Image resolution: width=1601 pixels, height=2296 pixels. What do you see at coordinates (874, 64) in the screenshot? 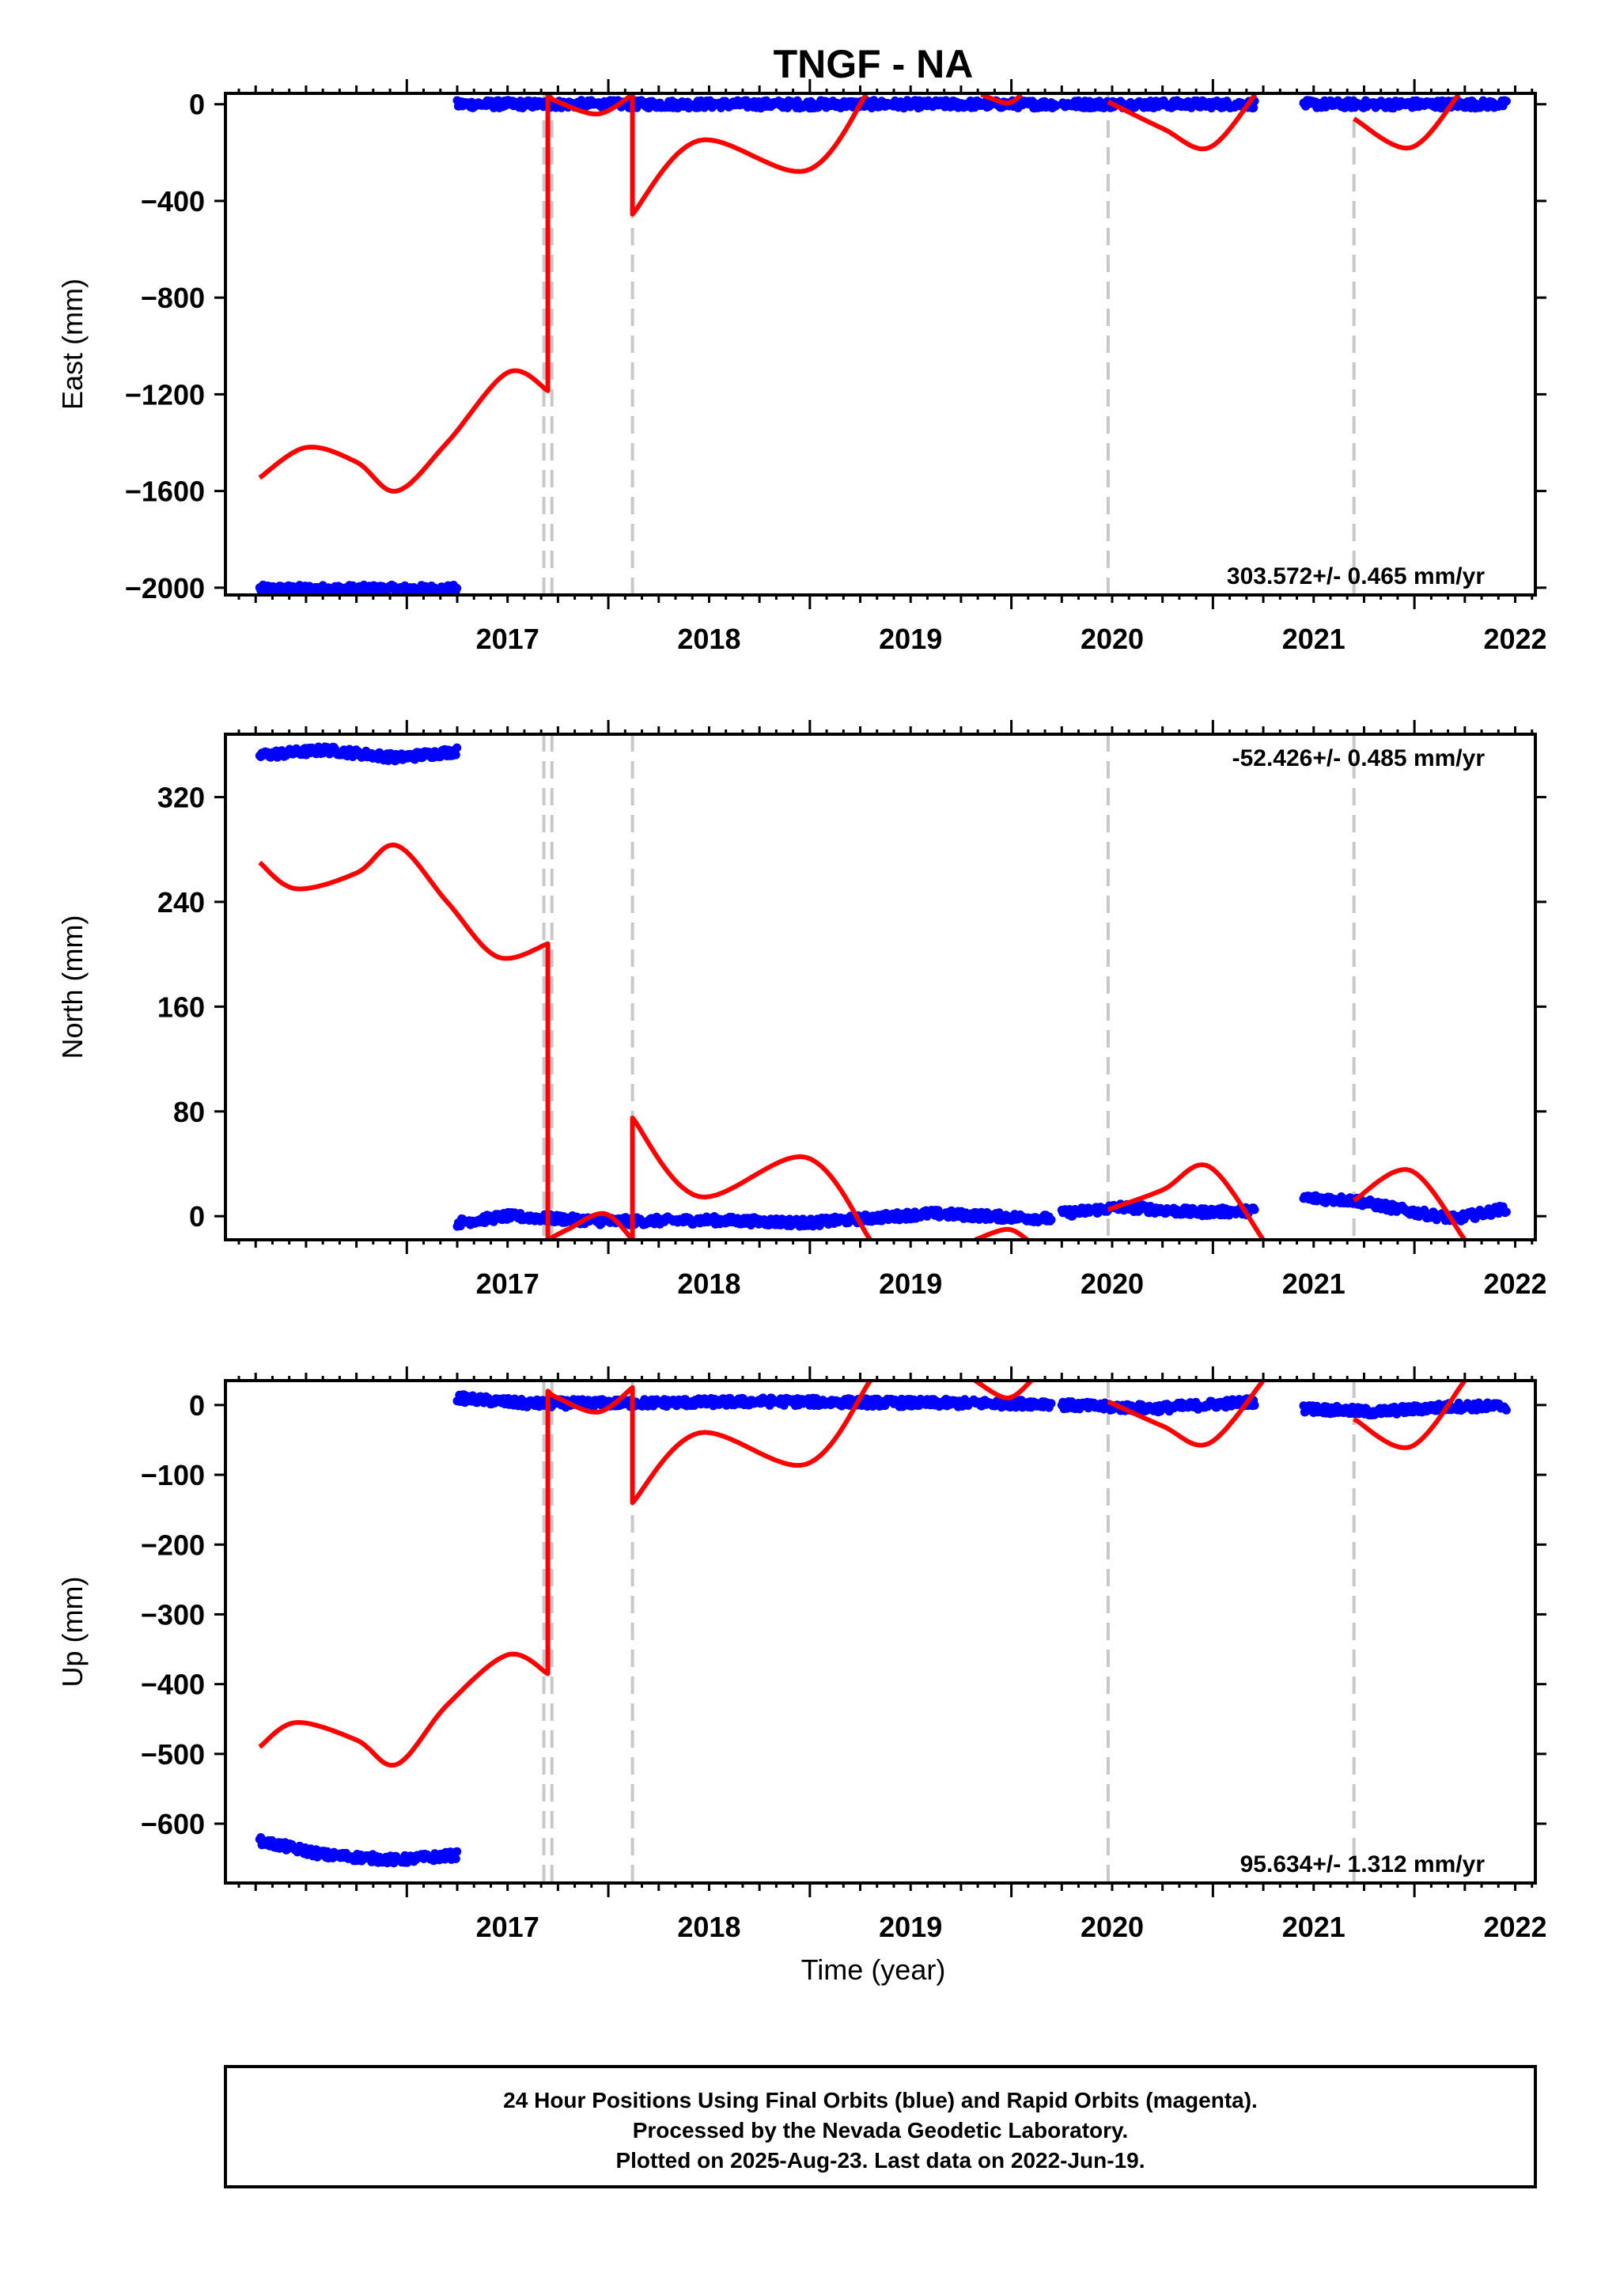
I see `chart-title: TNGF - NA` at bounding box center [874, 64].